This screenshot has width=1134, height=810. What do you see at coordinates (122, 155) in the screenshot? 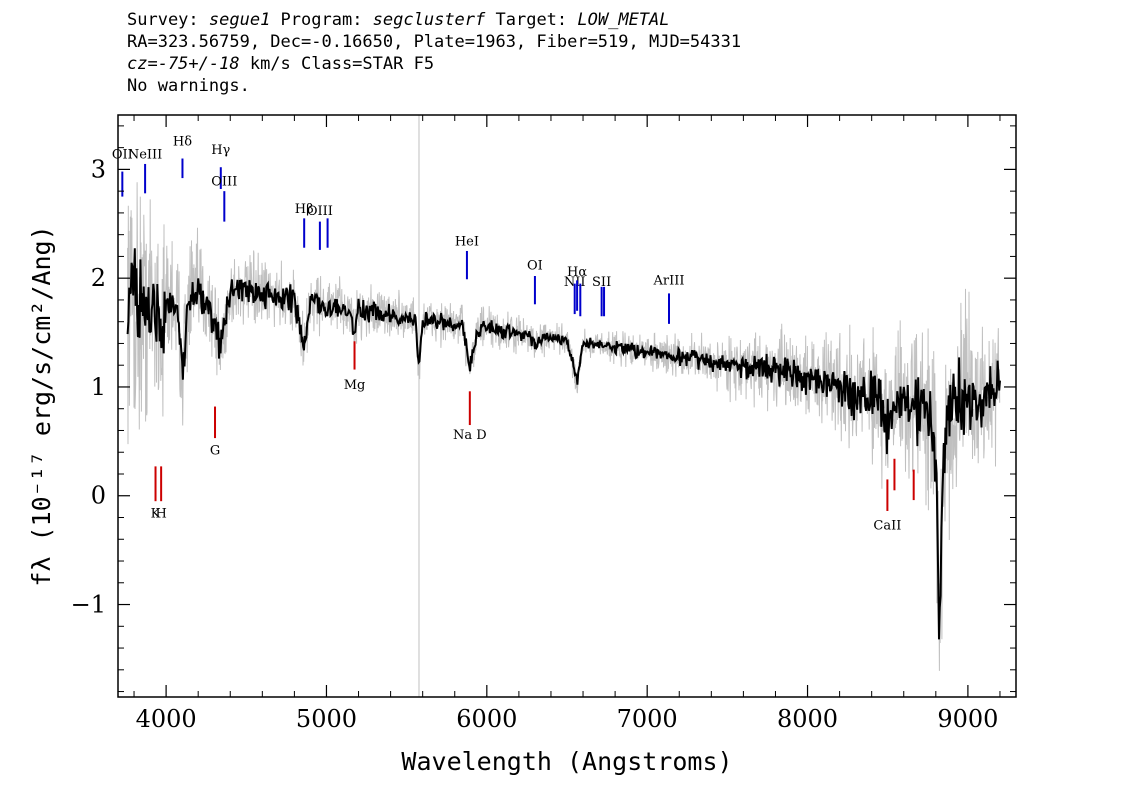
I see `emission-line-label: OII` at bounding box center [122, 155].